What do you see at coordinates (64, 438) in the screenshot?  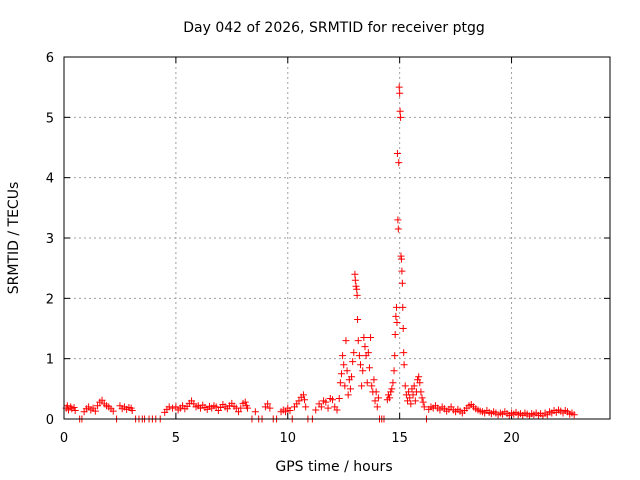 I see `x-tick-label: 0` at bounding box center [64, 438].